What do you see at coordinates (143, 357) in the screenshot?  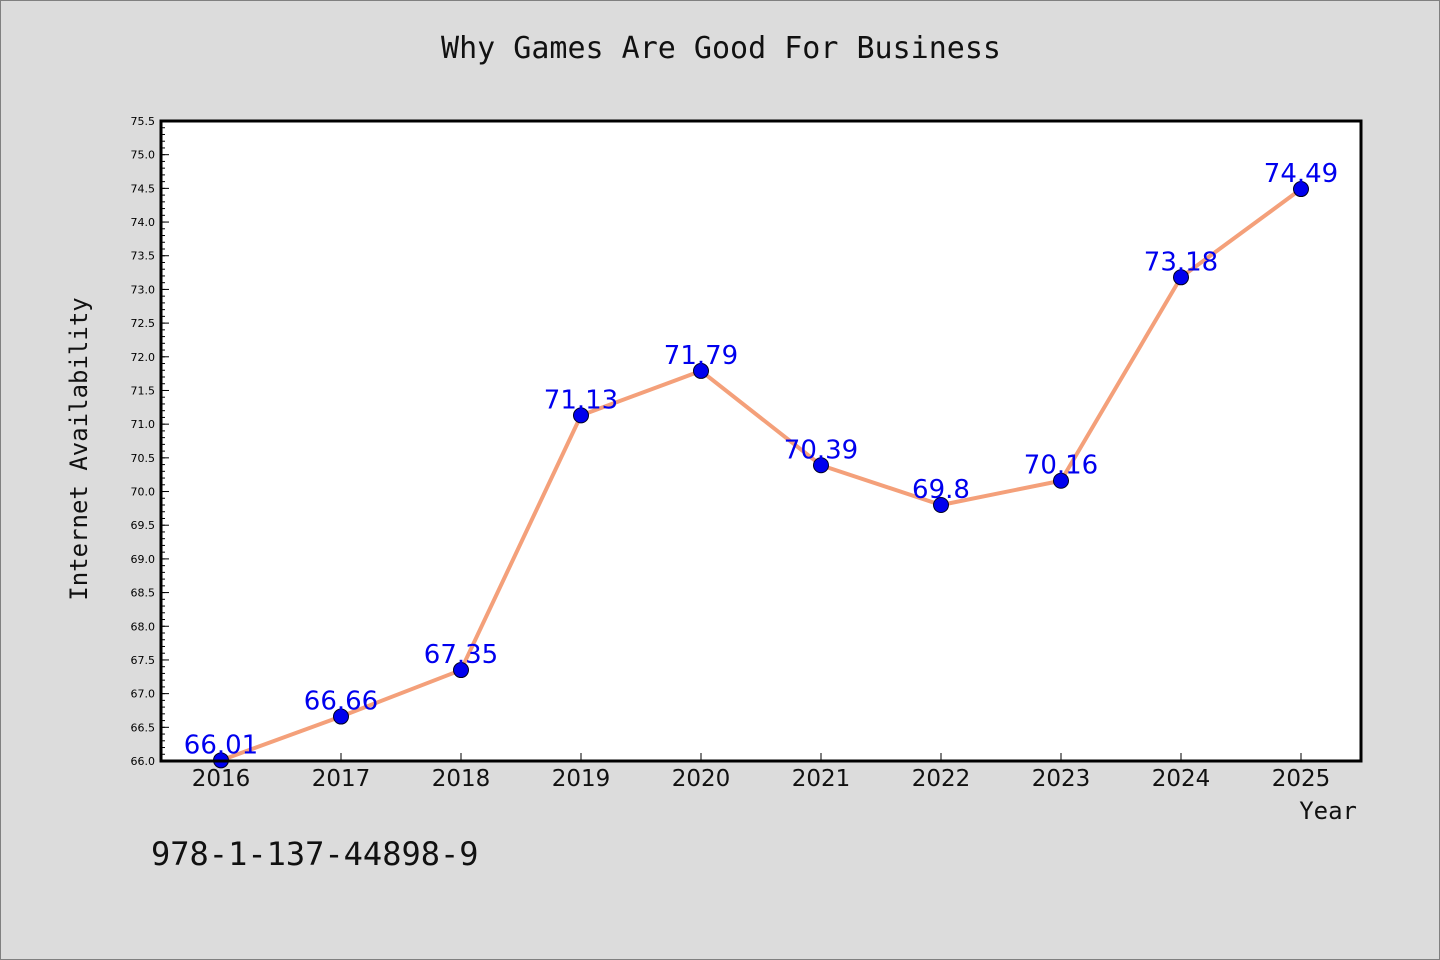 I see `y-tick-label: 72.0` at bounding box center [143, 357].